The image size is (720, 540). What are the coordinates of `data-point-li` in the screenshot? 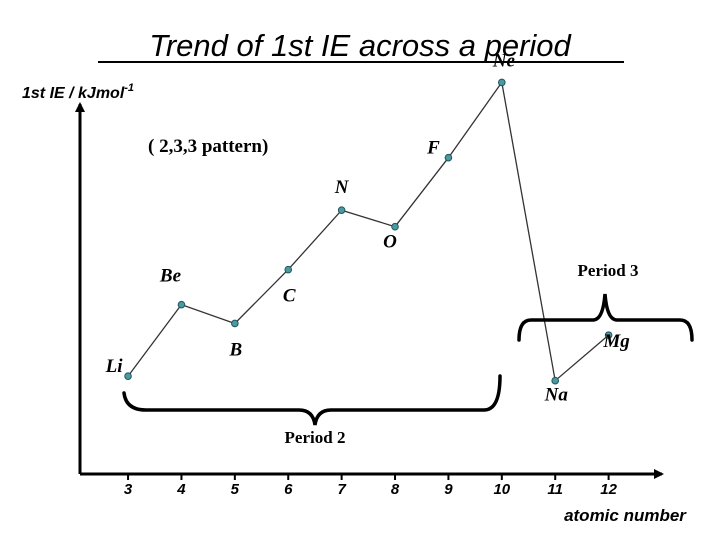 It's located at (128, 376).